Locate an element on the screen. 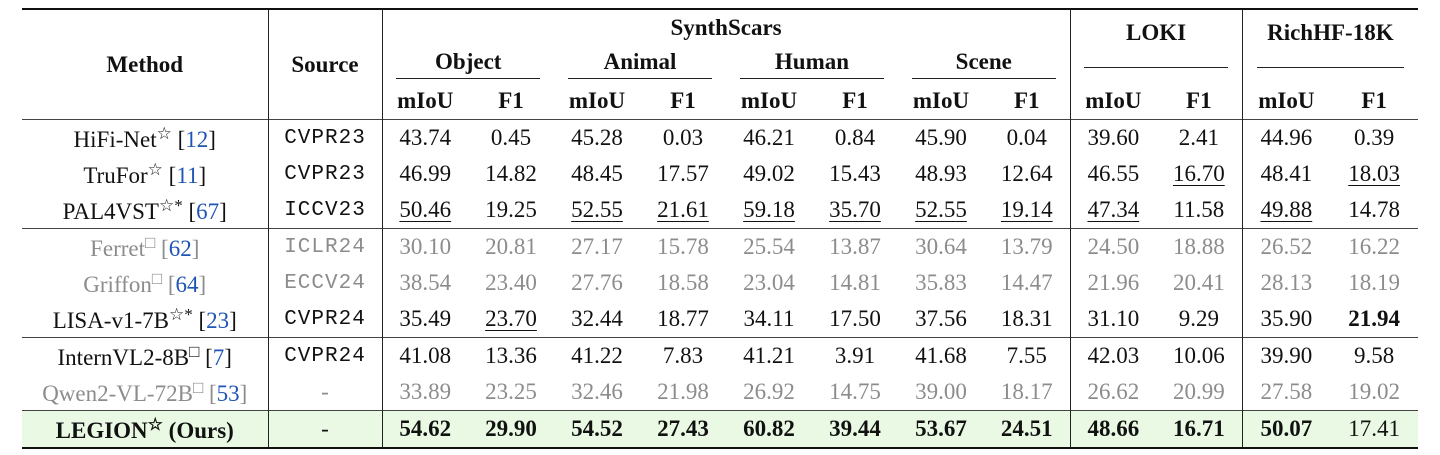 The height and width of the screenshot is (455, 1440). value-cell: 41.68 is located at coordinates (941, 355).